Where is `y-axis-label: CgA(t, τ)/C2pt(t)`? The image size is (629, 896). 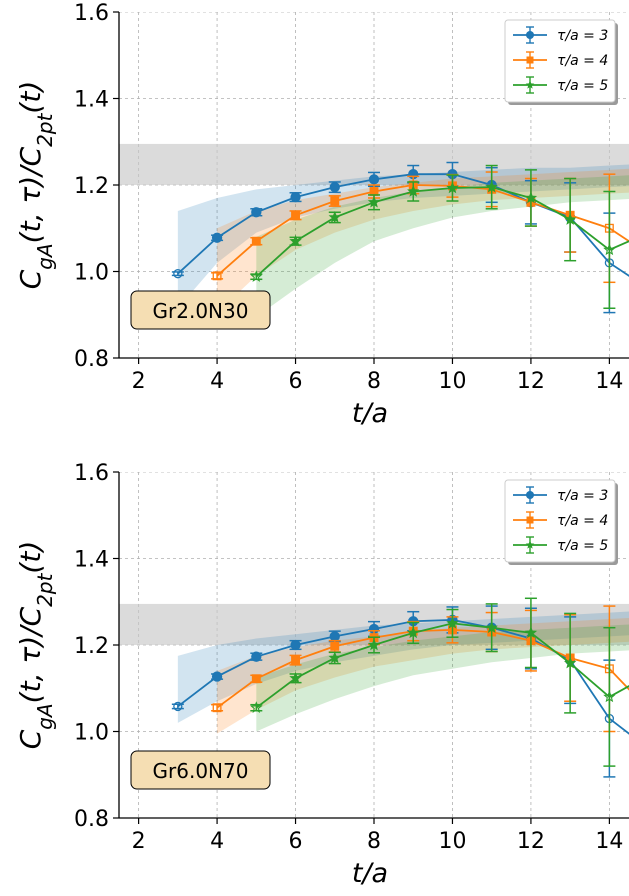
y-axis-label: CgA(t, τ)/C2pt(t) is located at coordinates (35, 645).